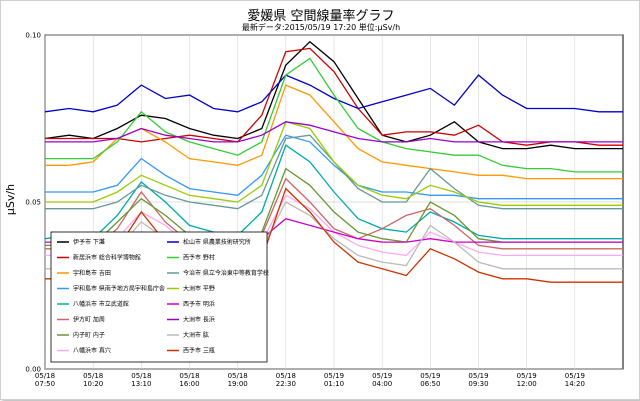  I want to click on legend-box, so click(159, 297).